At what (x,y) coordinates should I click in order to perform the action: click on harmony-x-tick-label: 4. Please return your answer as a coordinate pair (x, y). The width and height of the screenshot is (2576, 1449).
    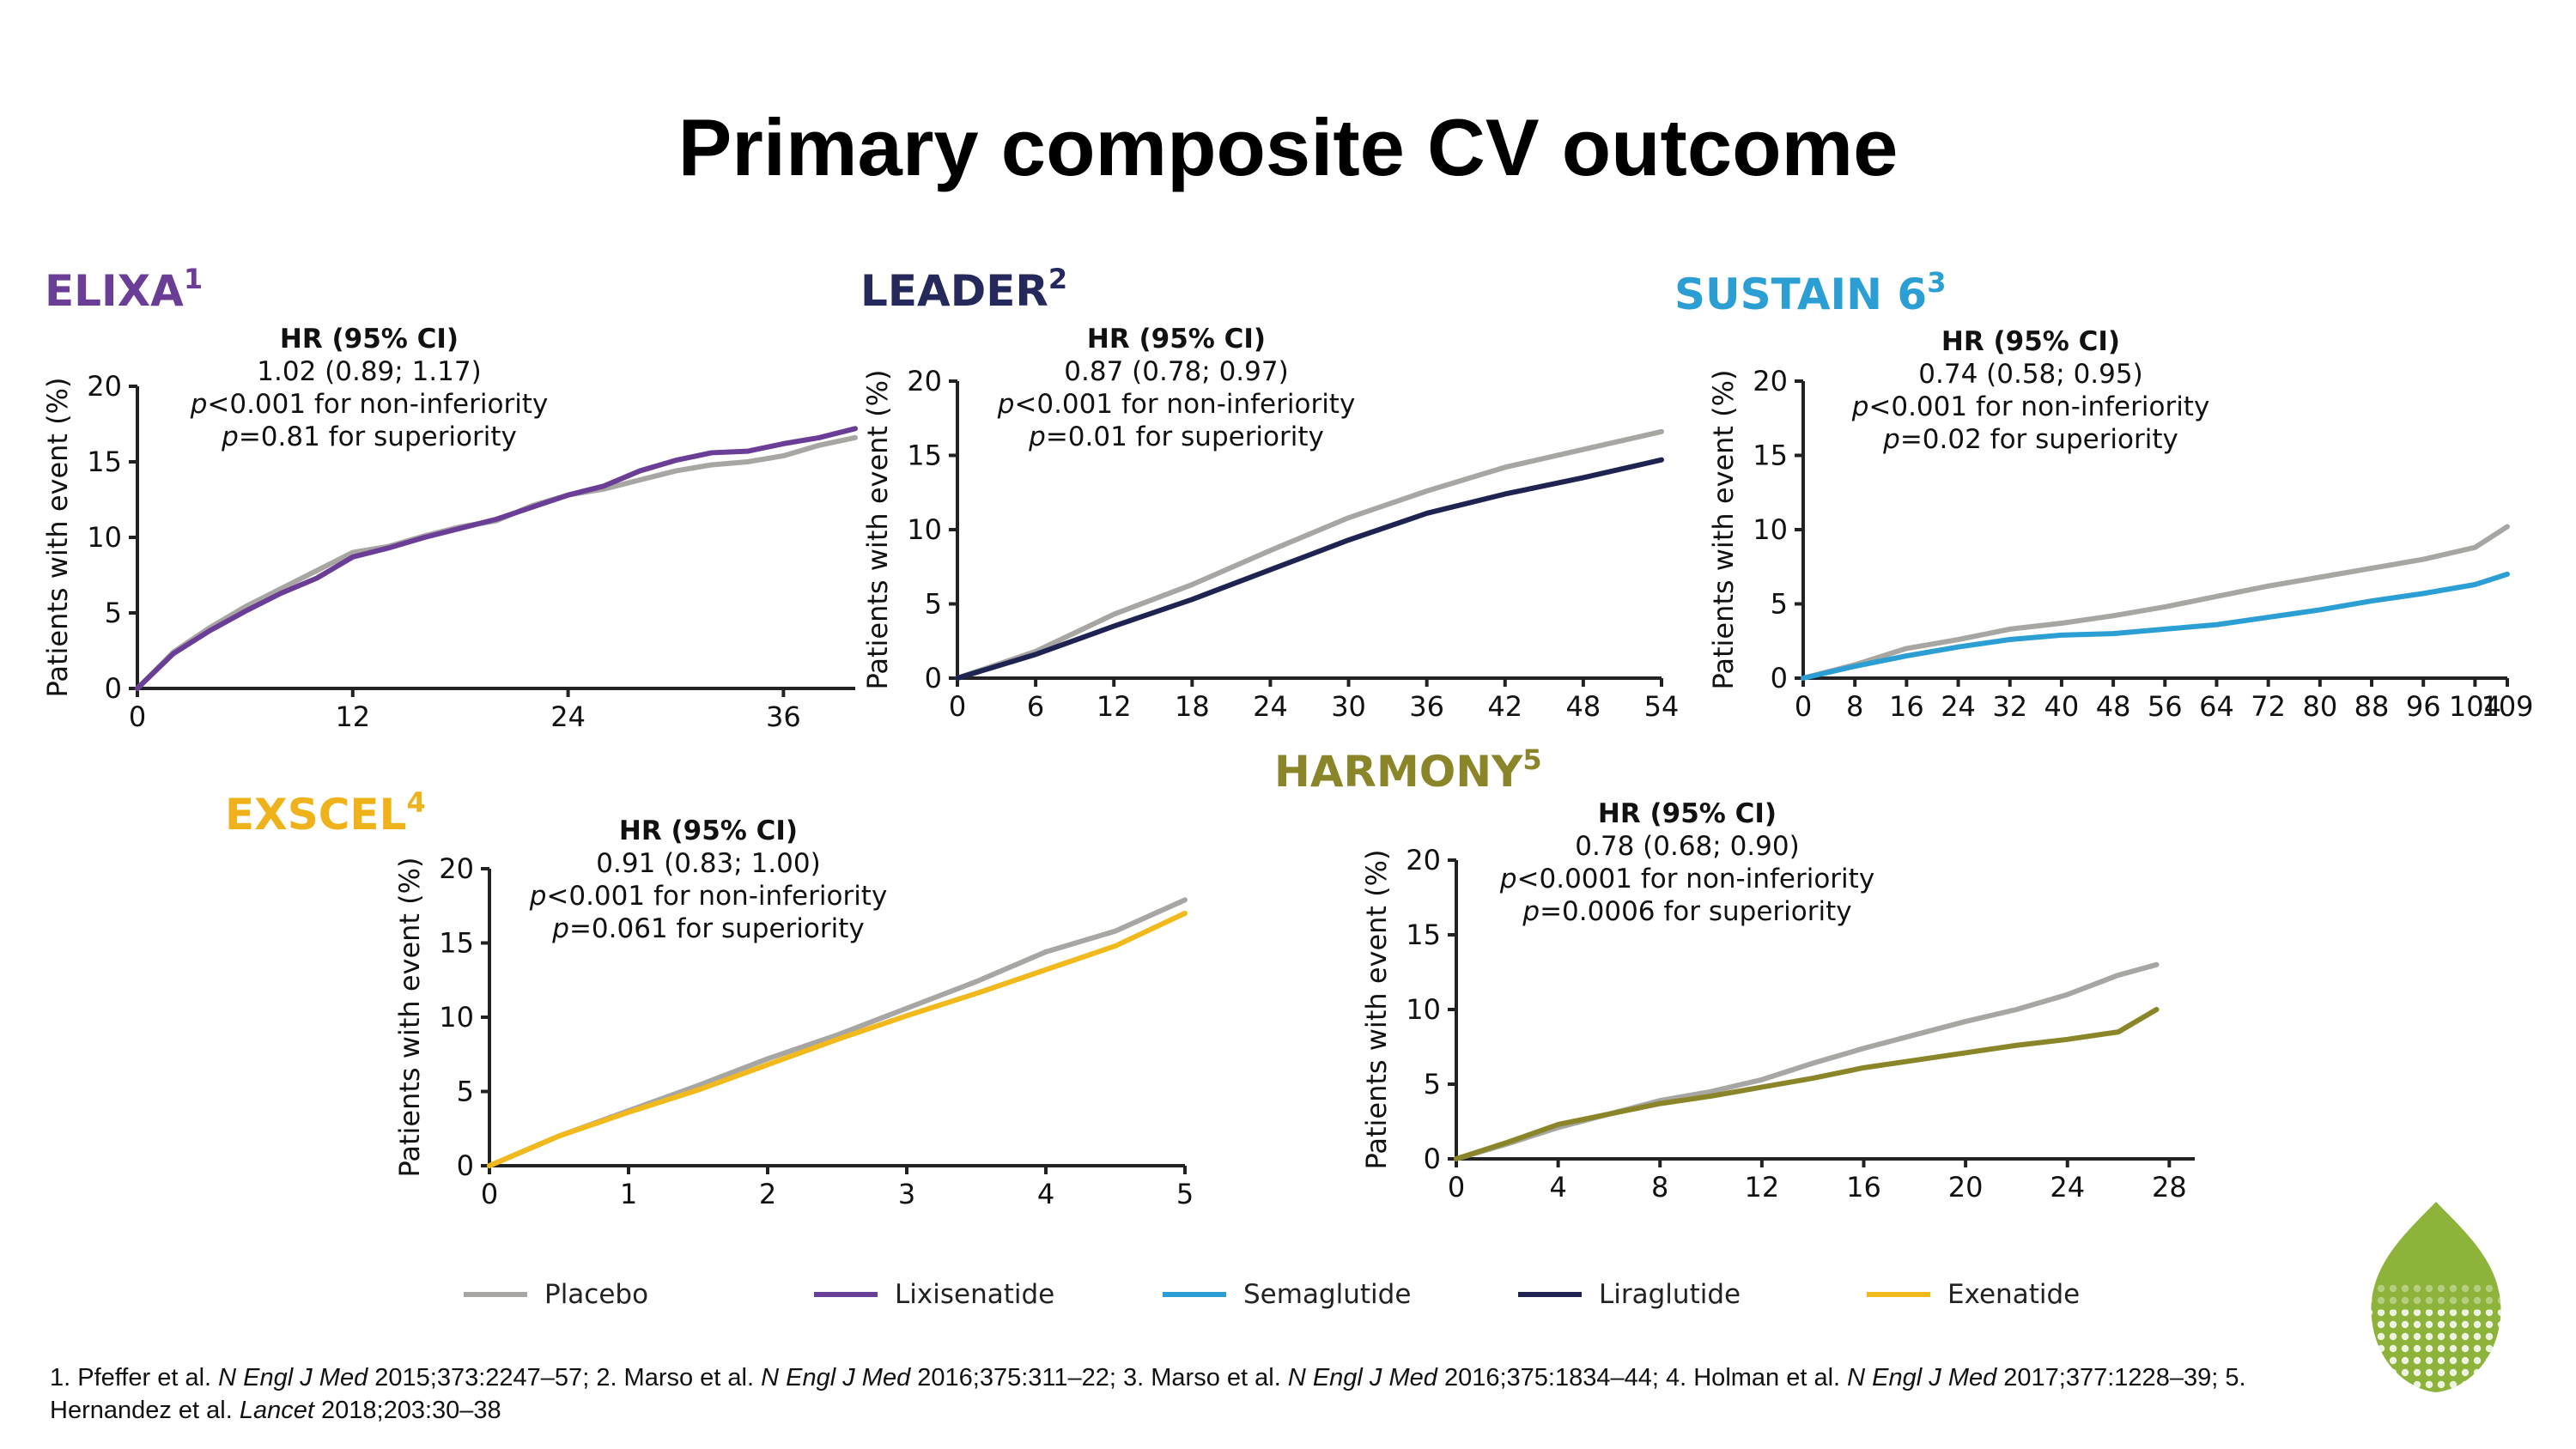
    Looking at the image, I should click on (1557, 1187).